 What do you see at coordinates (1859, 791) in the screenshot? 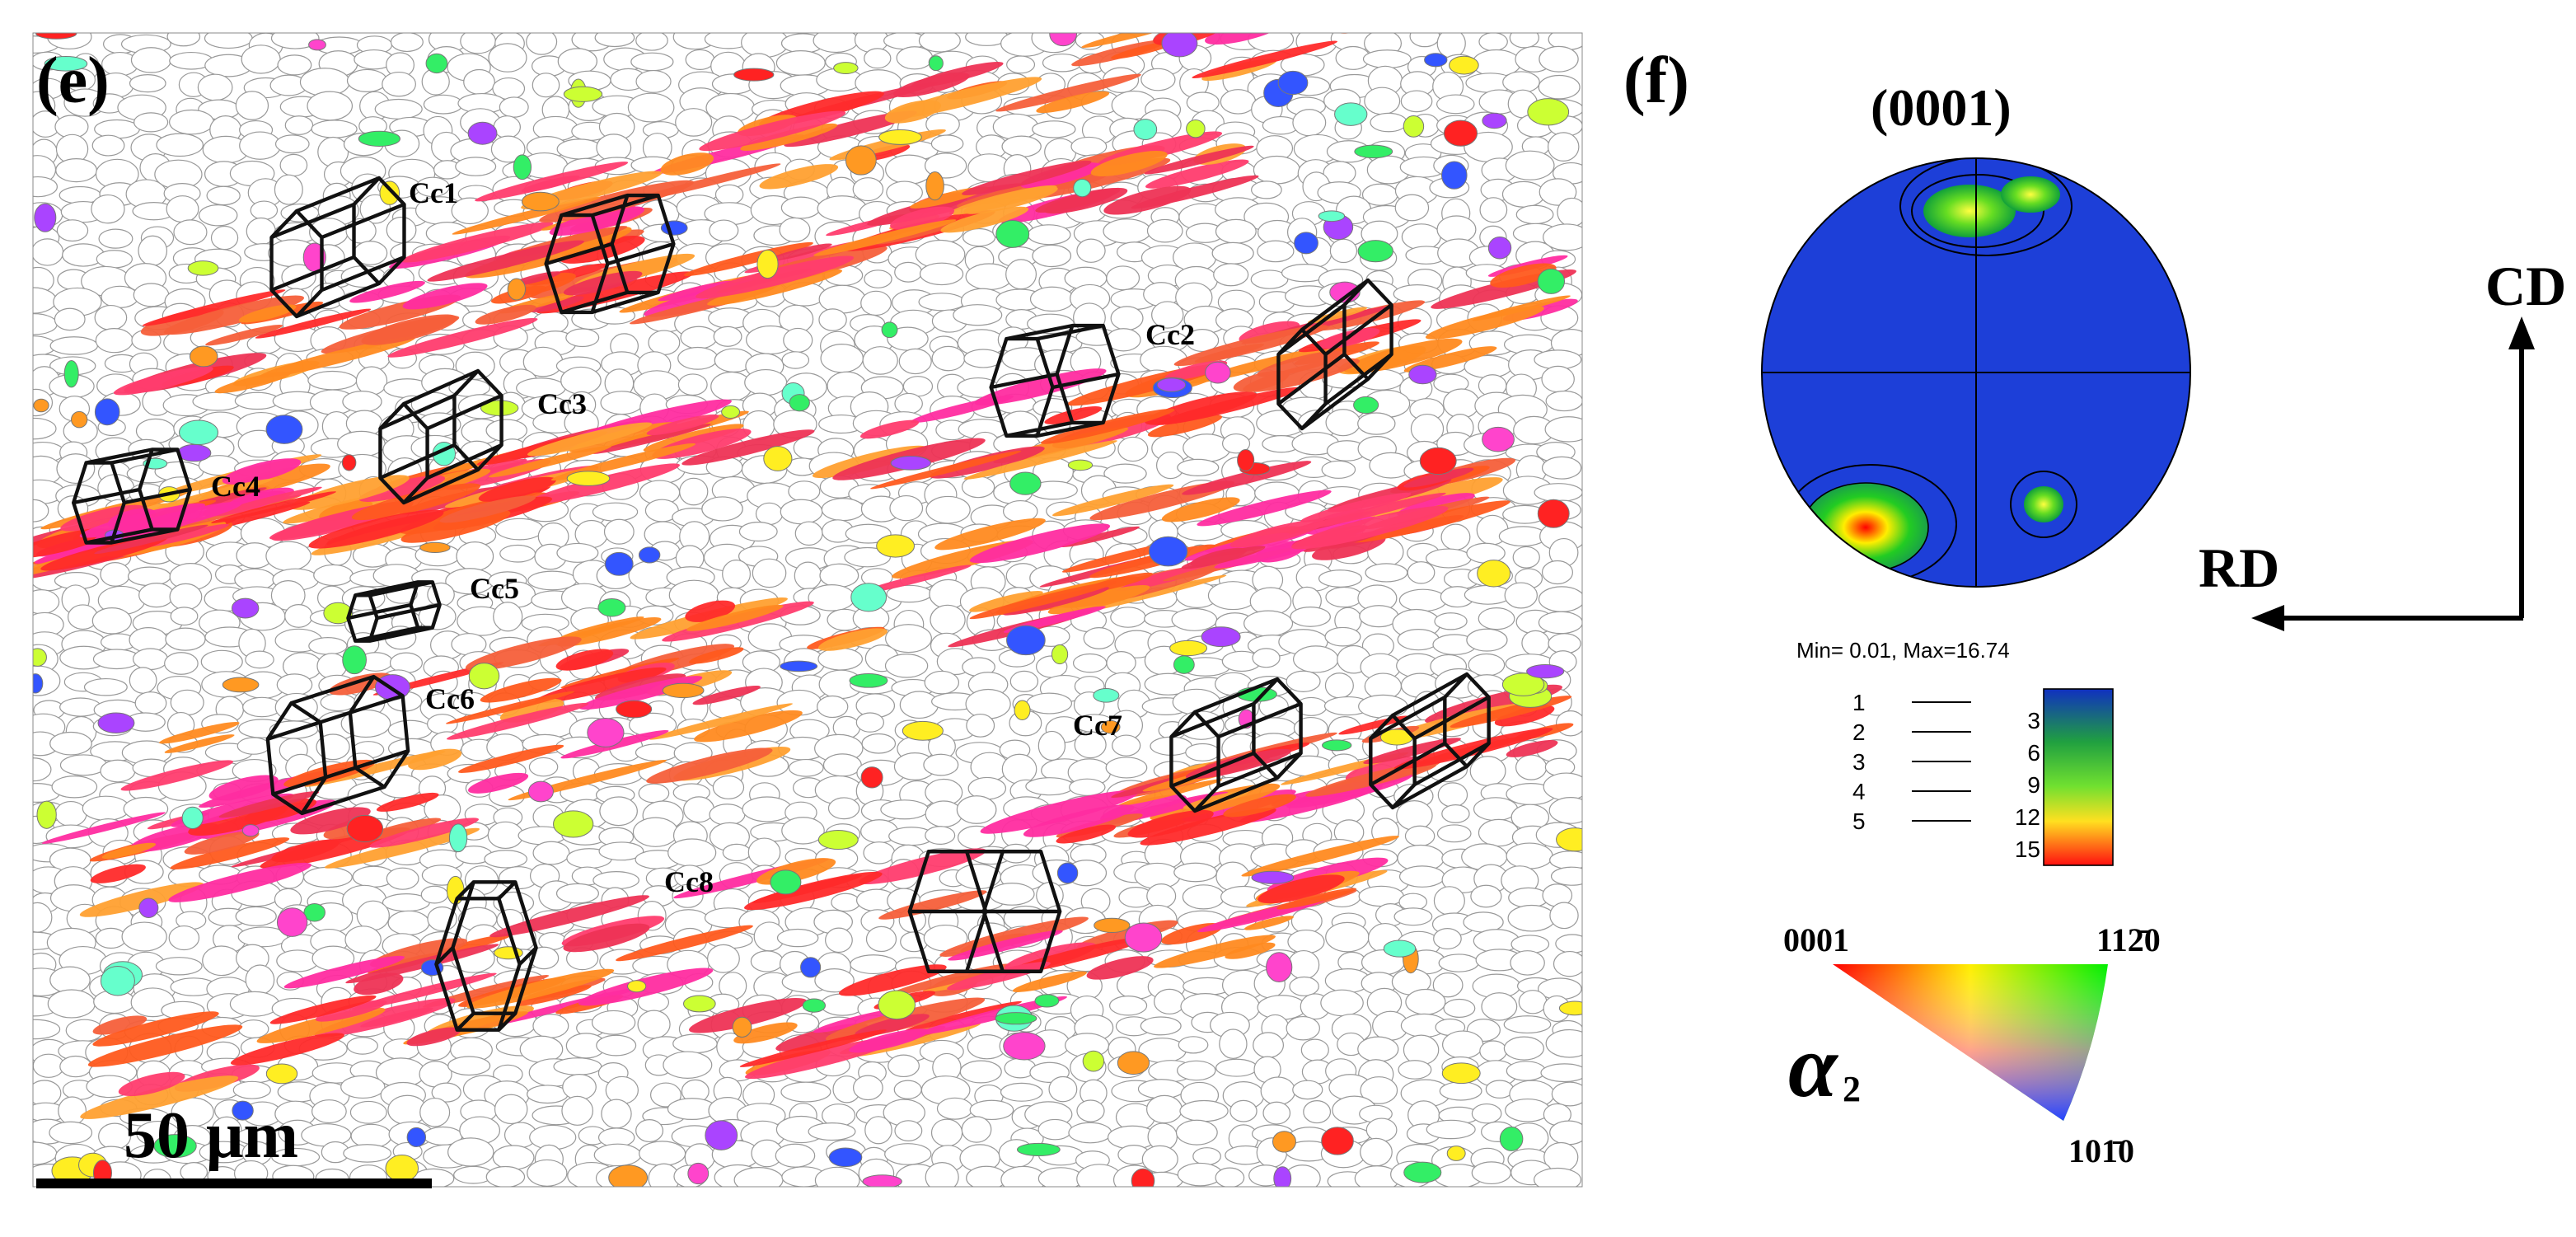
I see `contour-level: 4` at bounding box center [1859, 791].